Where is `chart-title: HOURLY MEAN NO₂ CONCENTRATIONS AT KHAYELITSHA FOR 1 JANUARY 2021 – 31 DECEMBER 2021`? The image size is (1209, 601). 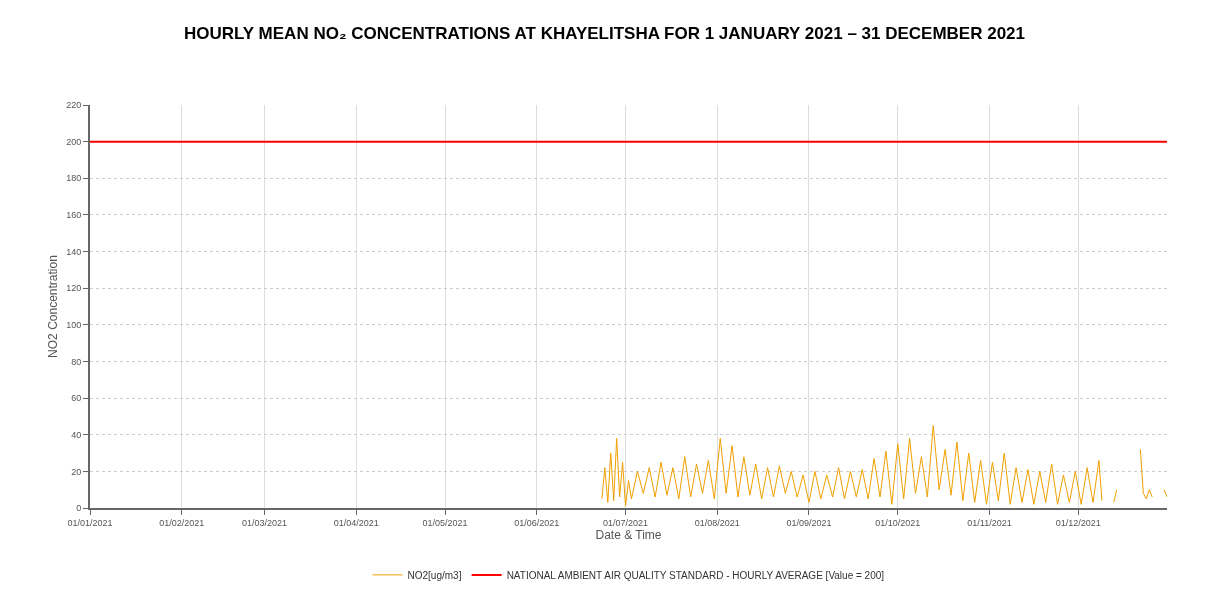 chart-title: HOURLY MEAN NO₂ CONCENTRATIONS AT KHAYELITSHA FOR 1 JANUARY 2021 – 31 DECEMBER 2021 is located at coordinates (604, 33).